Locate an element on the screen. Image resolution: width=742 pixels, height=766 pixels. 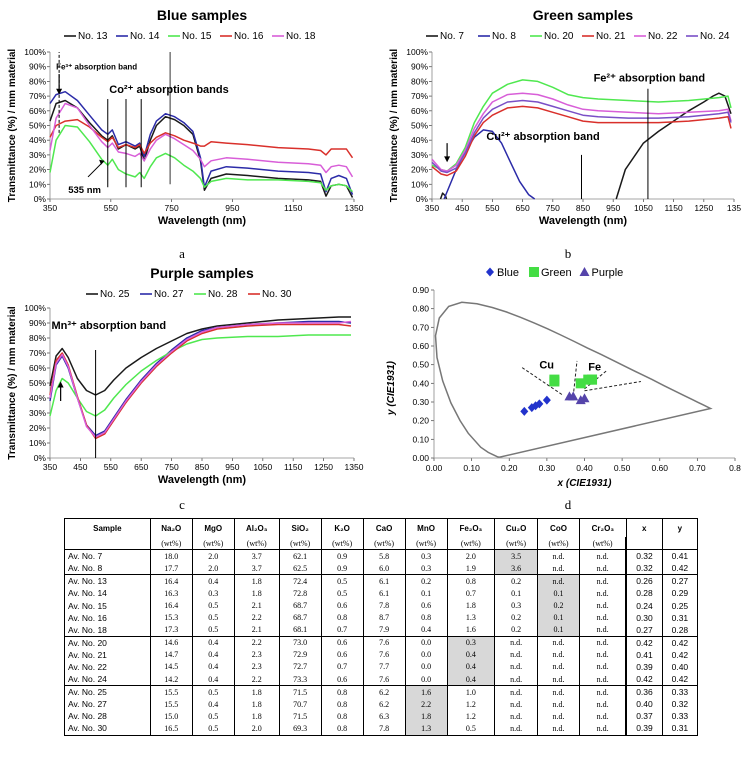
x-axis-label: Wavelength (nm) is located at coordinates (202, 480).